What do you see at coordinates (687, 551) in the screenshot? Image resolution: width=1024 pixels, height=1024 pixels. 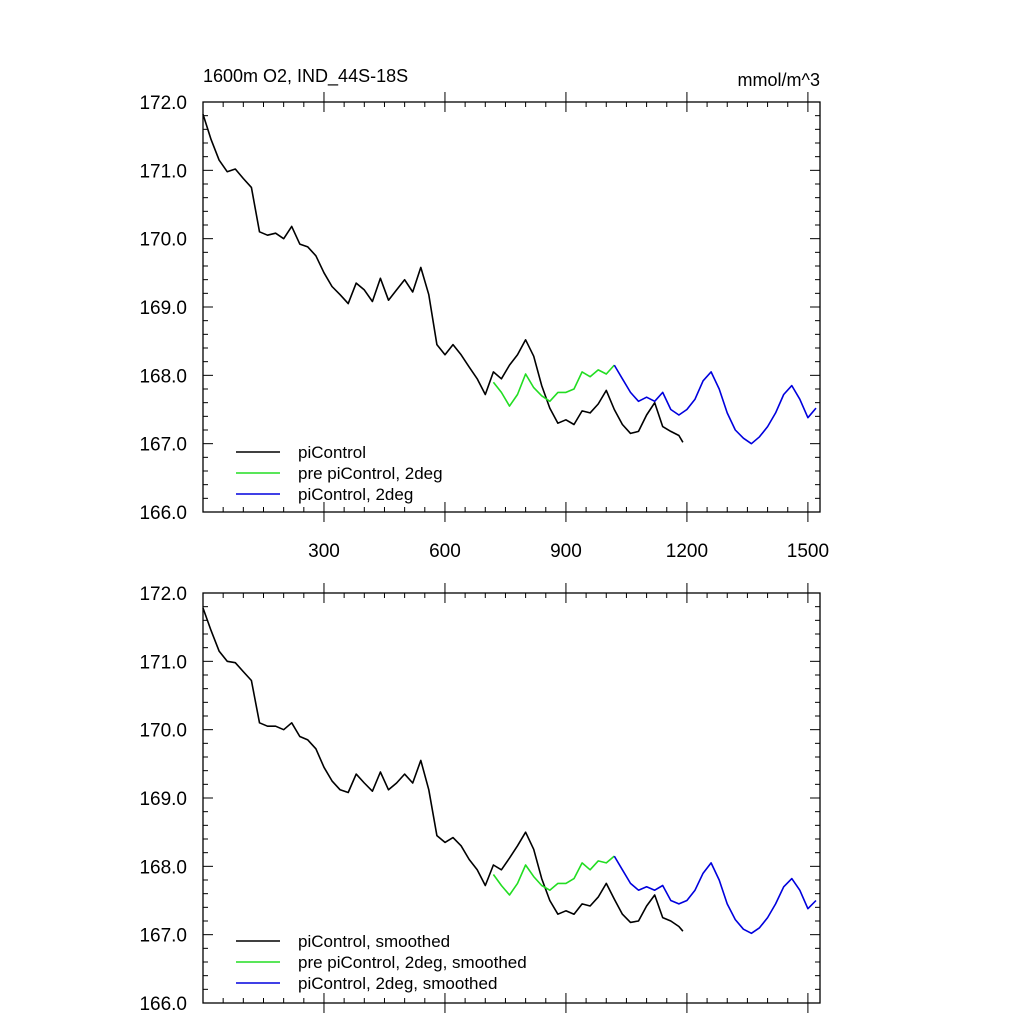 I see `x-tick-label: 1200` at bounding box center [687, 551].